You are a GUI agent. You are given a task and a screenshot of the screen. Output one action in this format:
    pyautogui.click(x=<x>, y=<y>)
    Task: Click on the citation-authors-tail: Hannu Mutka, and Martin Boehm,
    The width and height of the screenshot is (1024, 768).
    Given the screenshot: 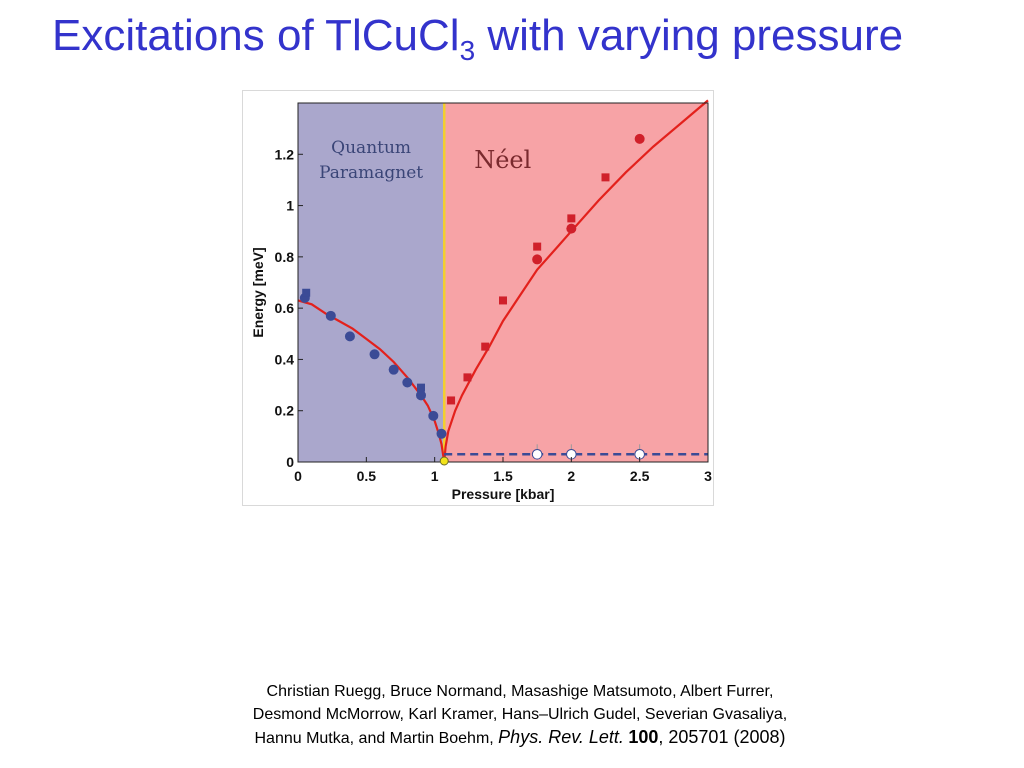 What is the action you would take?
    pyautogui.click(x=376, y=738)
    